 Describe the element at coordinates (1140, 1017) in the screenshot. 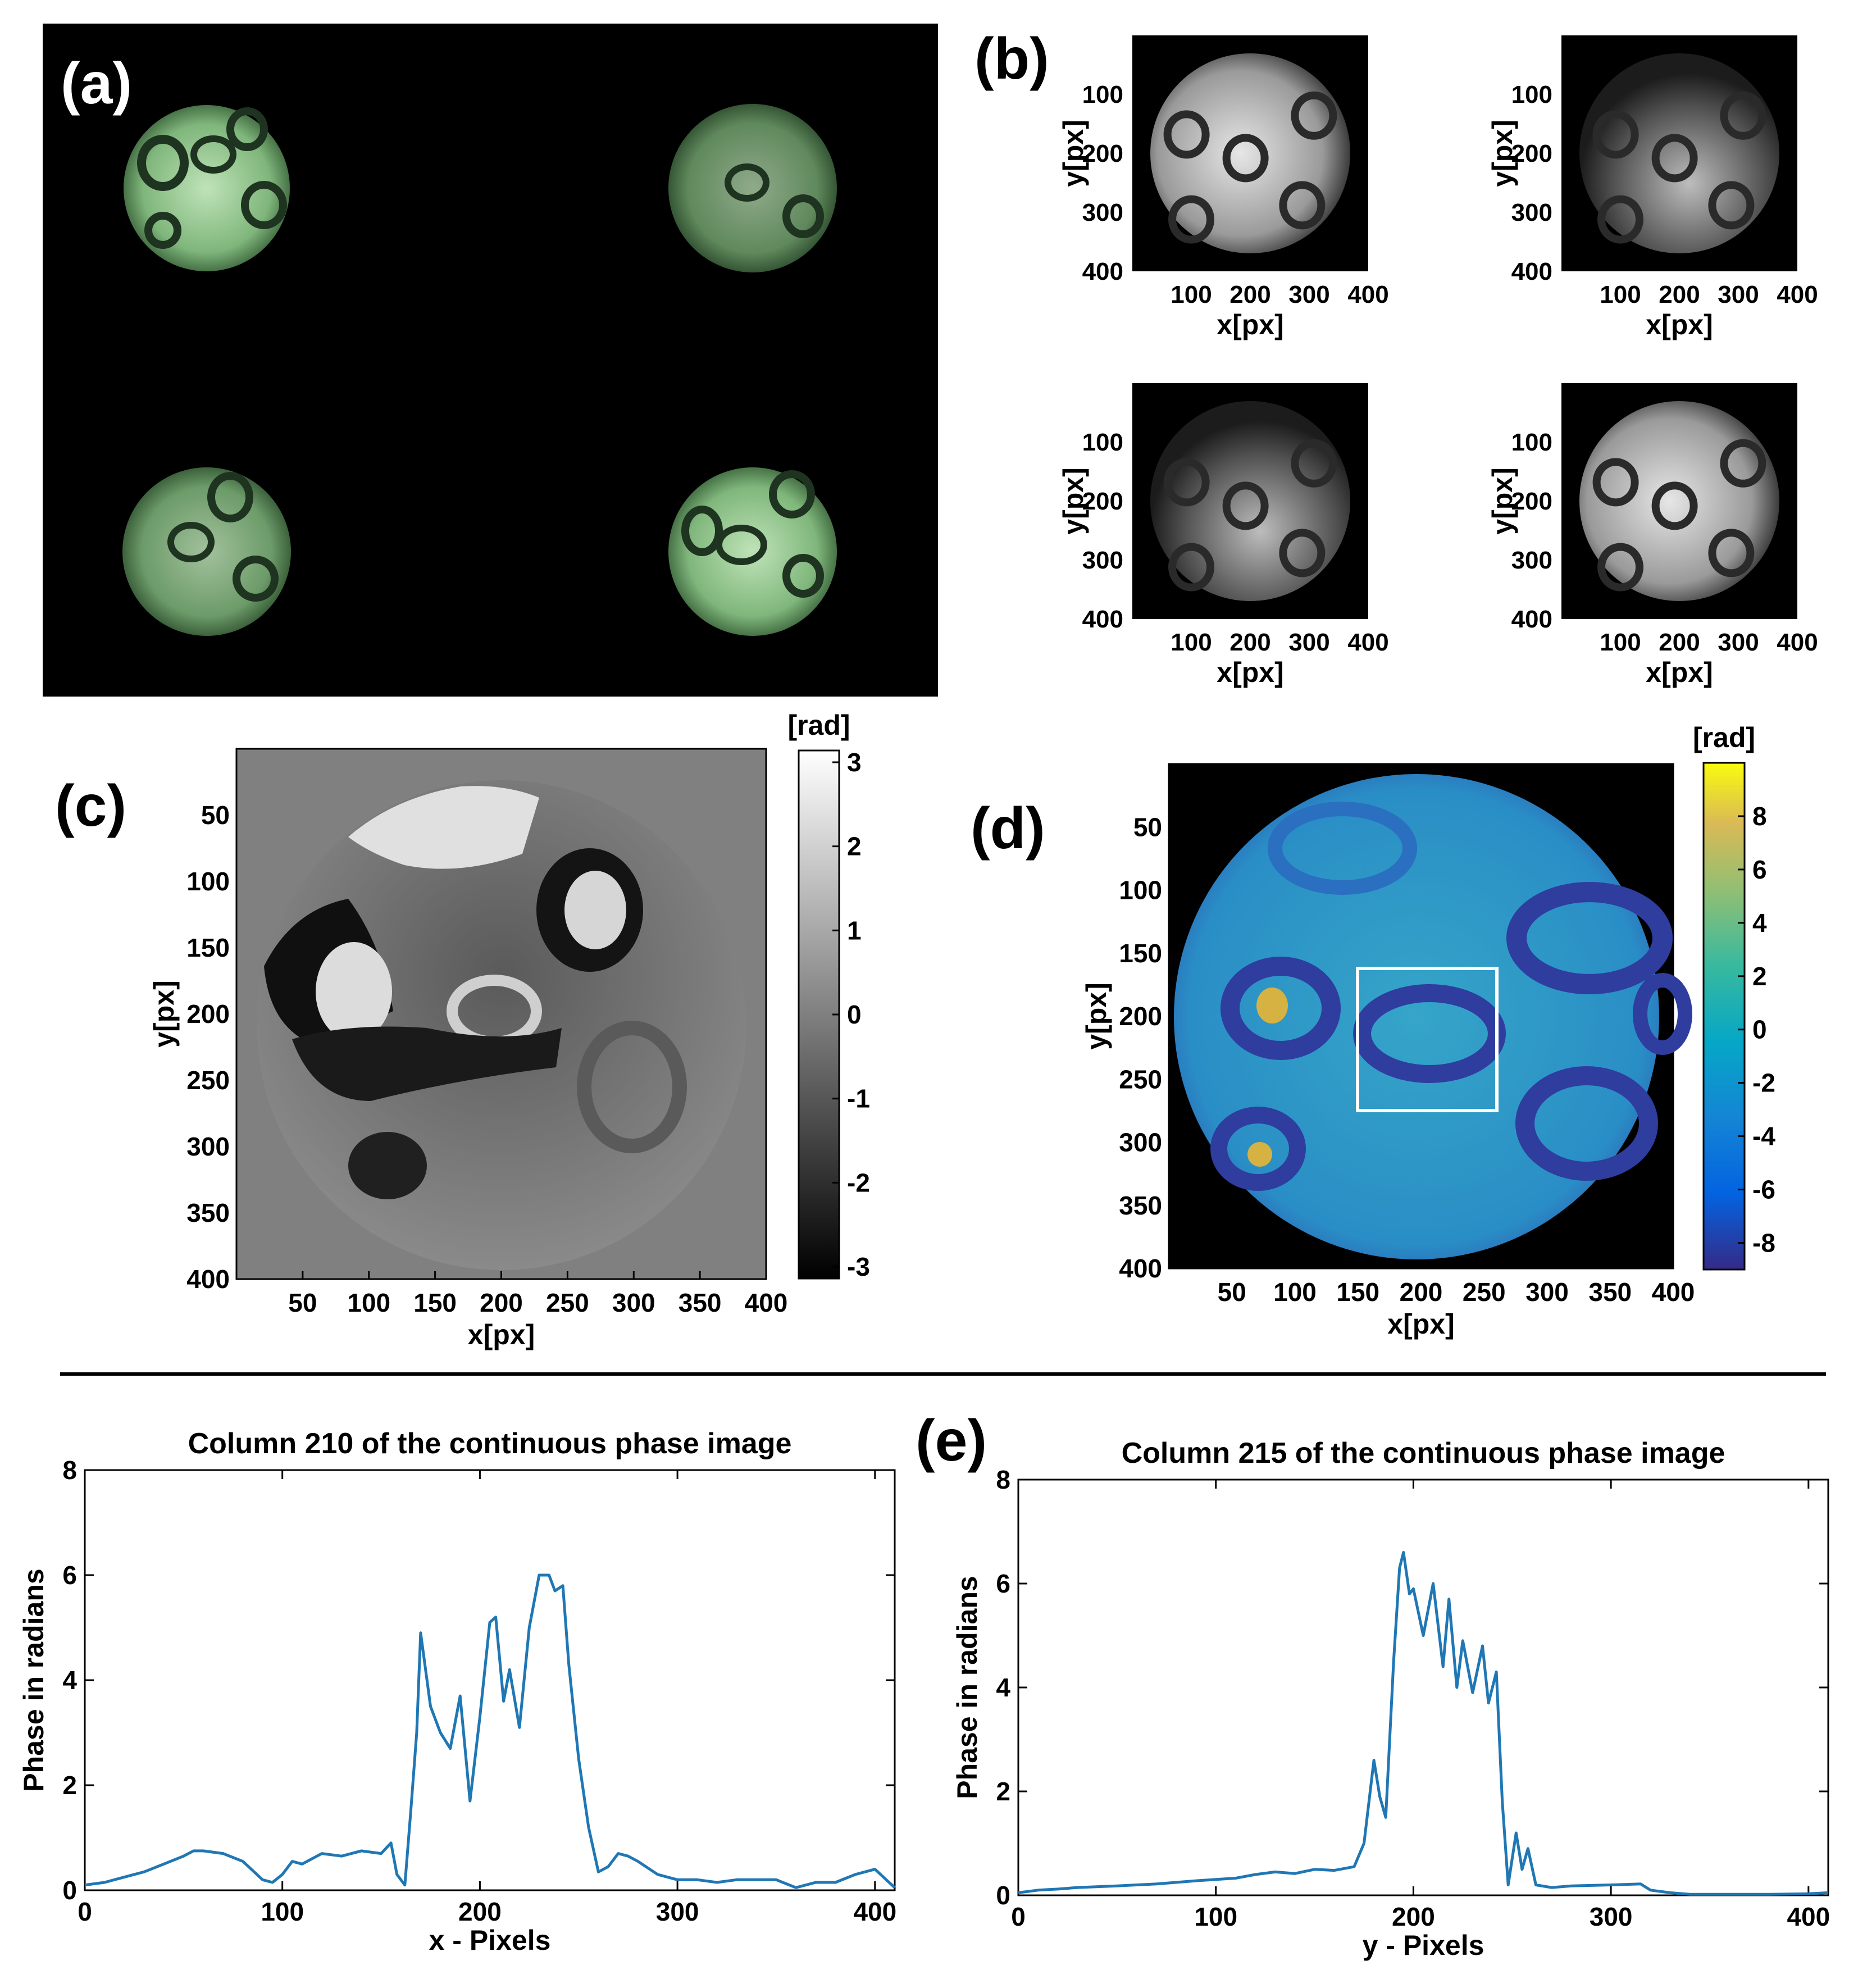

I see `panel-d-ytick: 200` at that location.